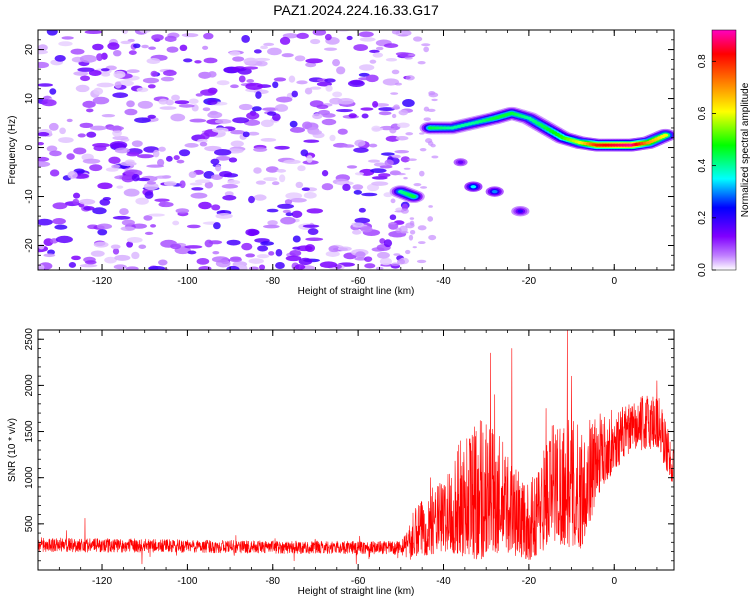 The height and width of the screenshot is (600, 750). I want to click on y-tick-label: 1000, so click(29, 477).